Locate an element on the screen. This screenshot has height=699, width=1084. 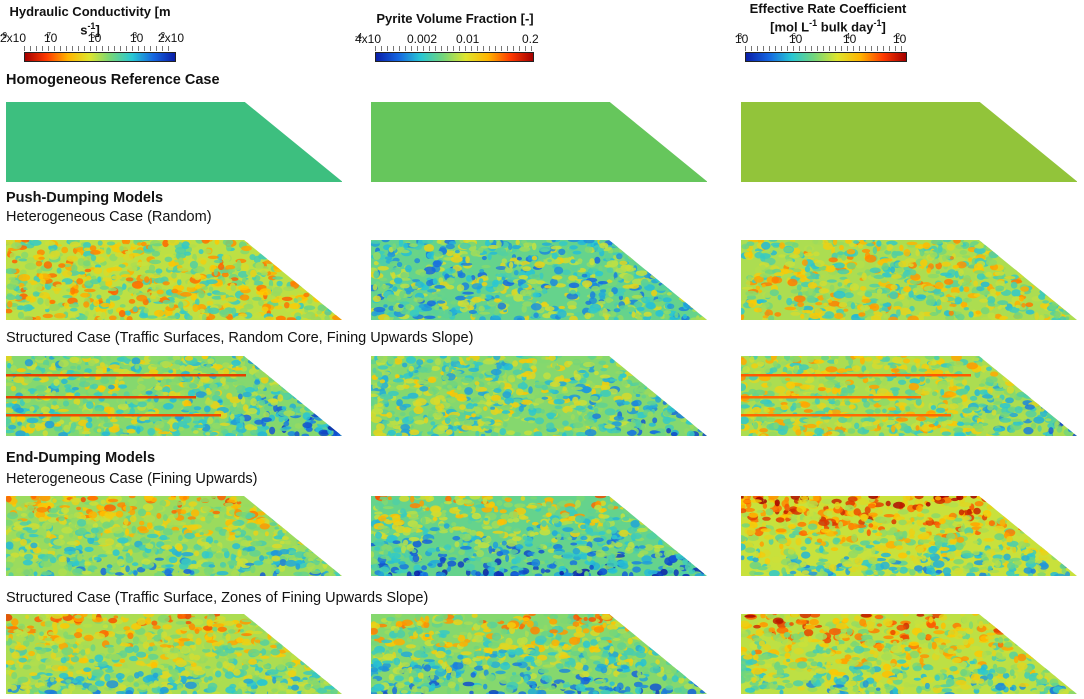
section-title-end-dumping: End-Dumping Models is located at coordinates (81, 458).